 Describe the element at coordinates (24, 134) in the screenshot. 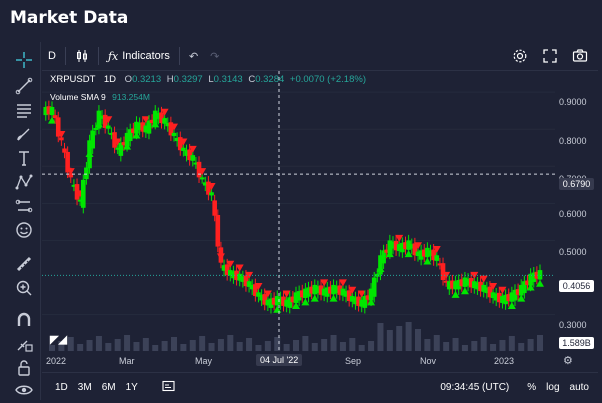

I see `brush-icon` at that location.